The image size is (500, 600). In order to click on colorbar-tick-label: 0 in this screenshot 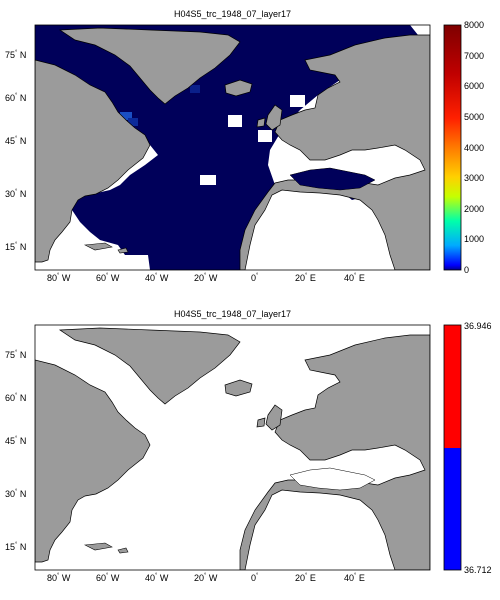, I will do `click(467, 270)`.